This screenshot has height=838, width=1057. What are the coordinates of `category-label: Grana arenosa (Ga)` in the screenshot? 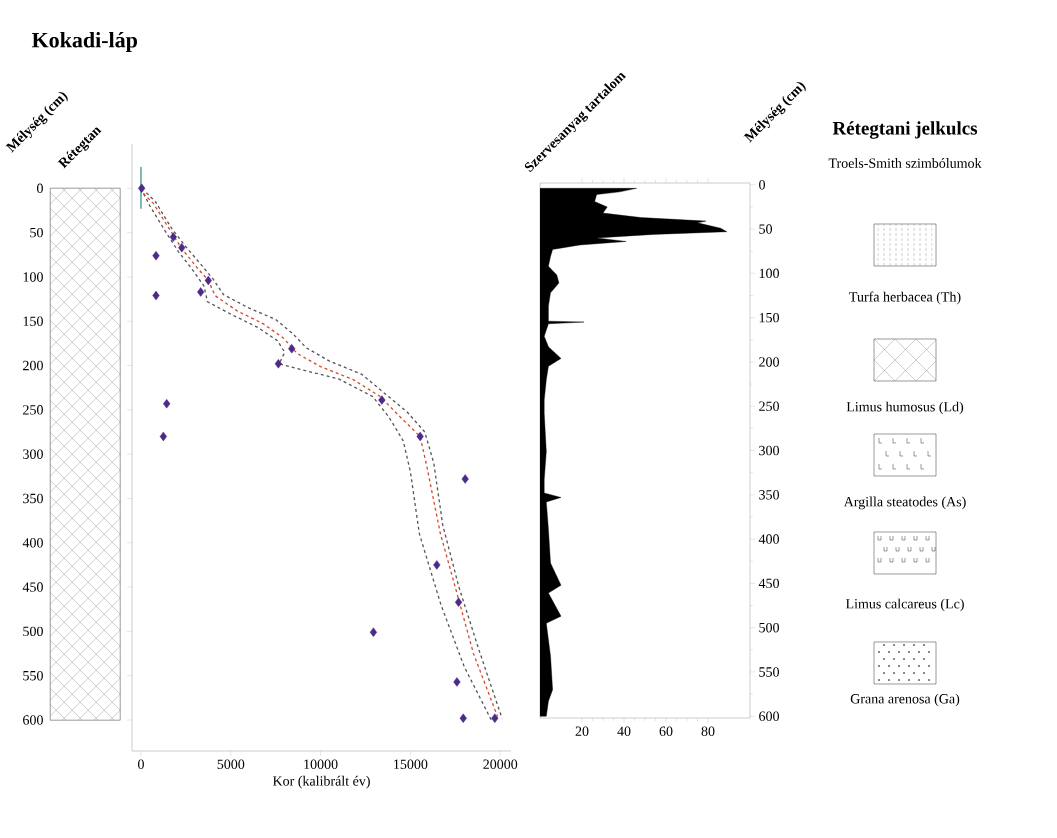 It's located at (905, 700).